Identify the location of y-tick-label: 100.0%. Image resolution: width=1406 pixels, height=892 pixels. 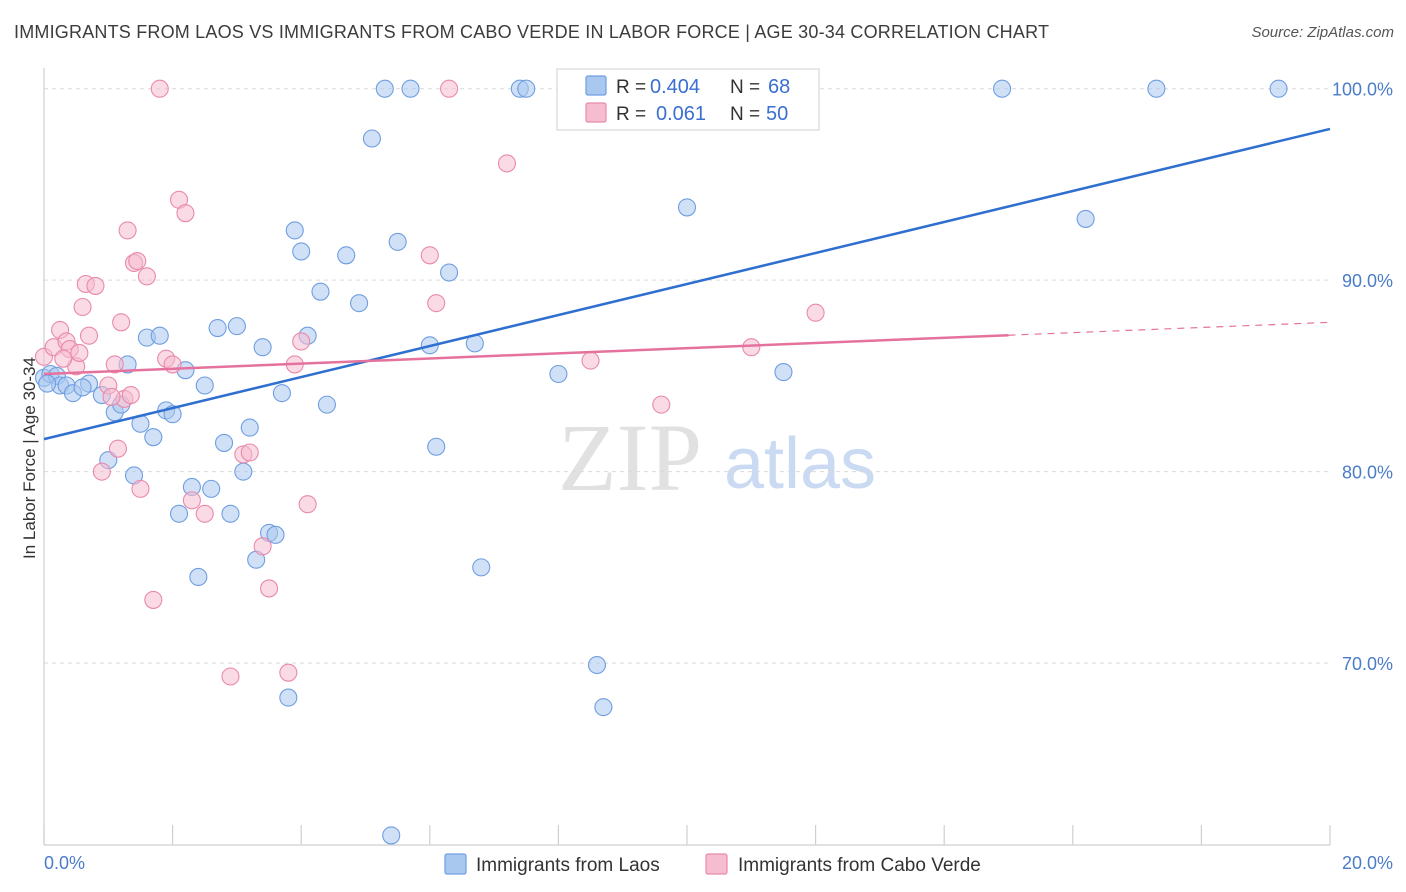
(1362, 90).